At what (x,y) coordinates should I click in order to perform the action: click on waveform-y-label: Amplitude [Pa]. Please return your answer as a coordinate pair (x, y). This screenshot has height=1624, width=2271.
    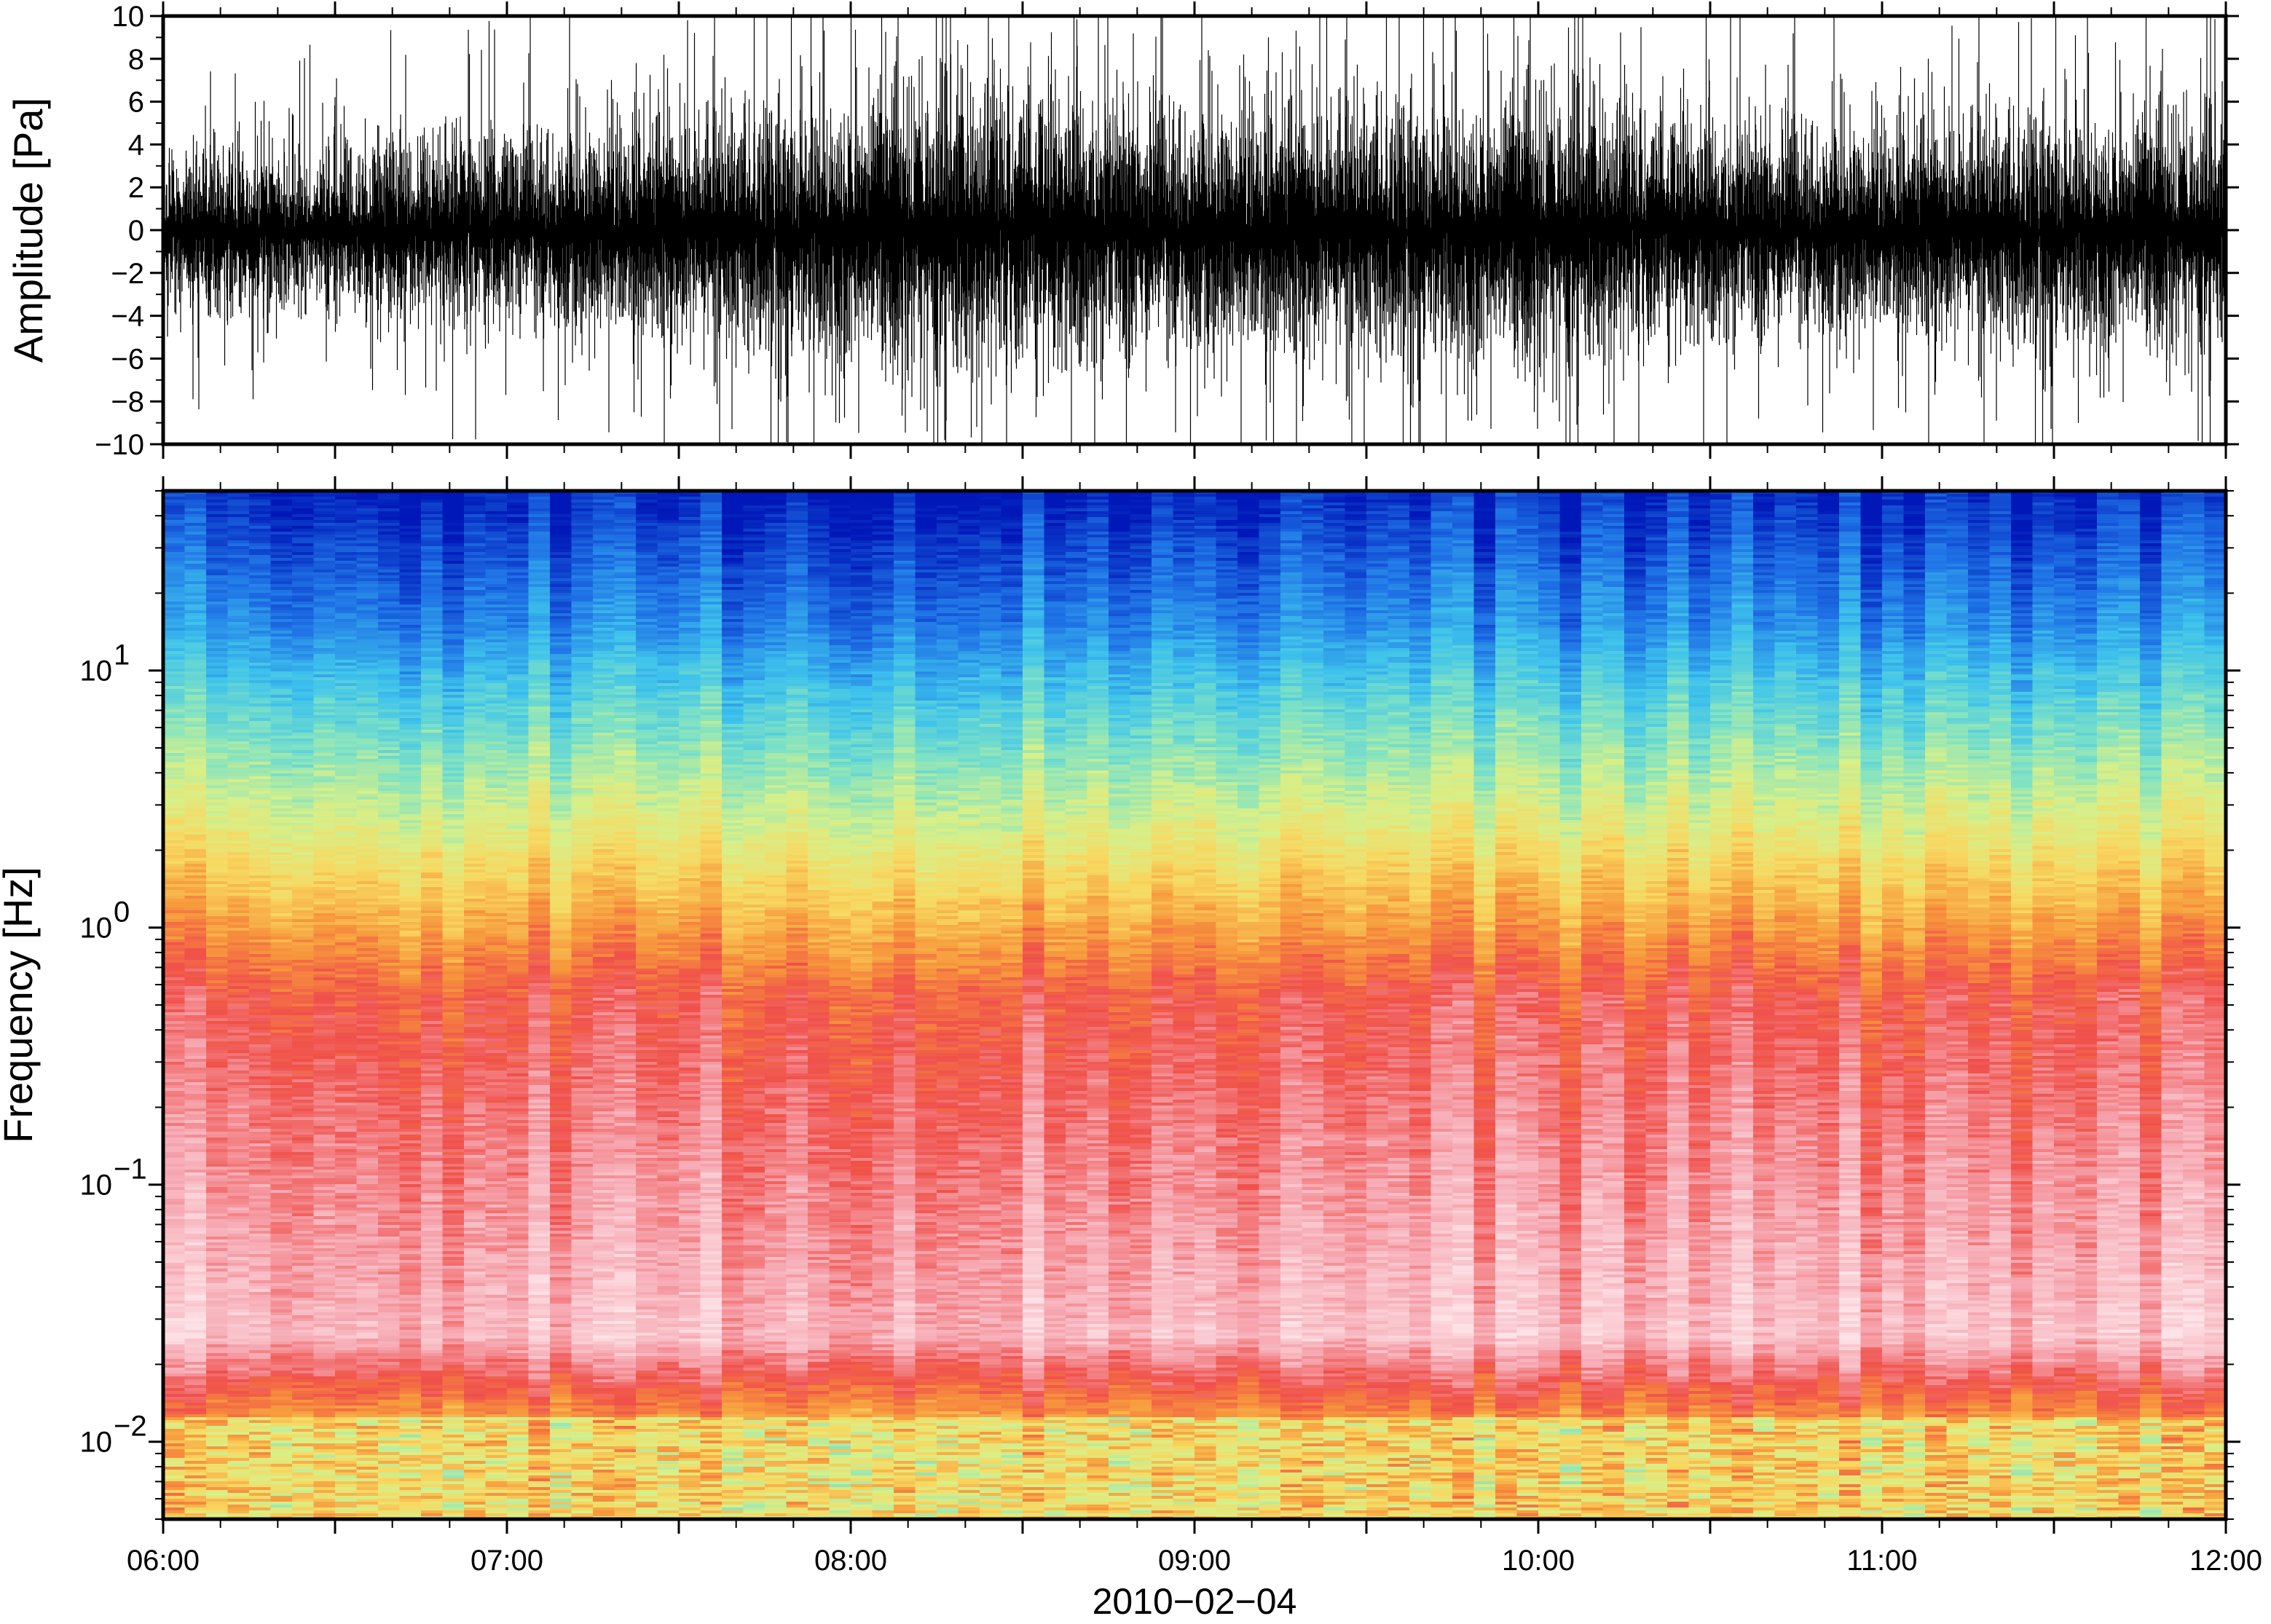
    Looking at the image, I should click on (28, 230).